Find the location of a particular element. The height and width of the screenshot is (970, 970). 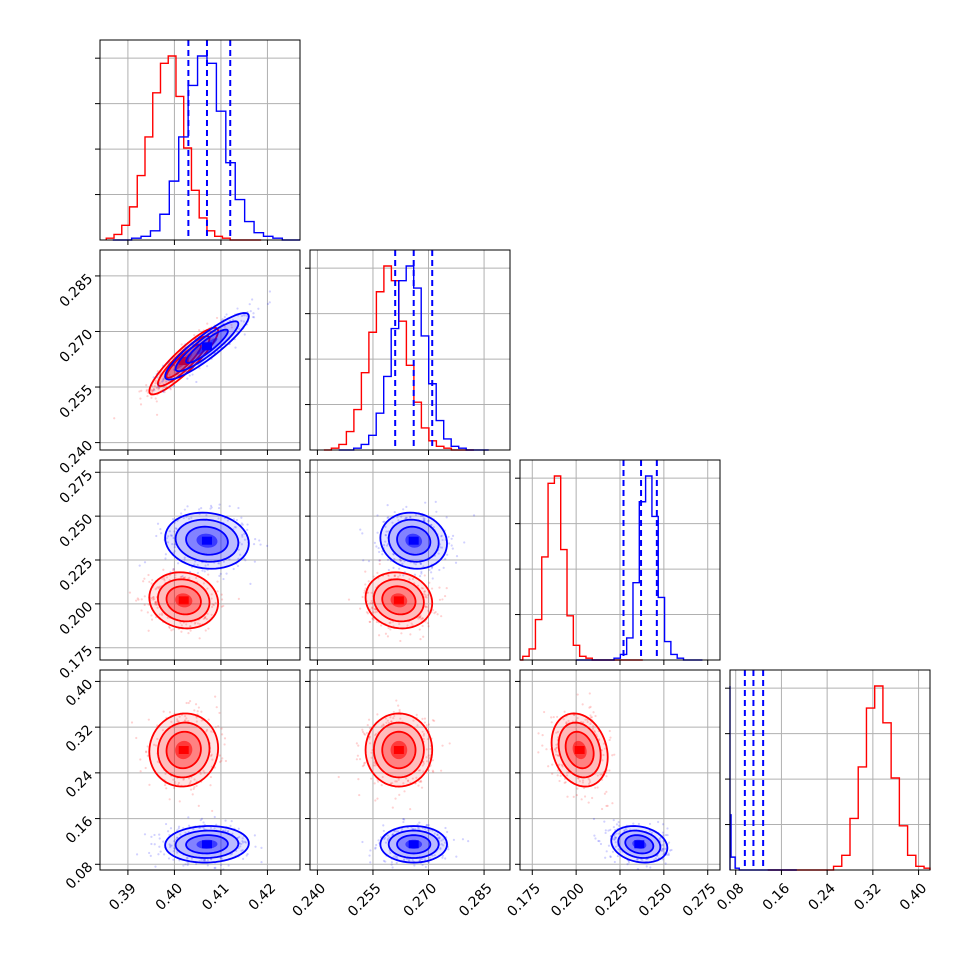

density-peak is located at coordinates (183, 750).